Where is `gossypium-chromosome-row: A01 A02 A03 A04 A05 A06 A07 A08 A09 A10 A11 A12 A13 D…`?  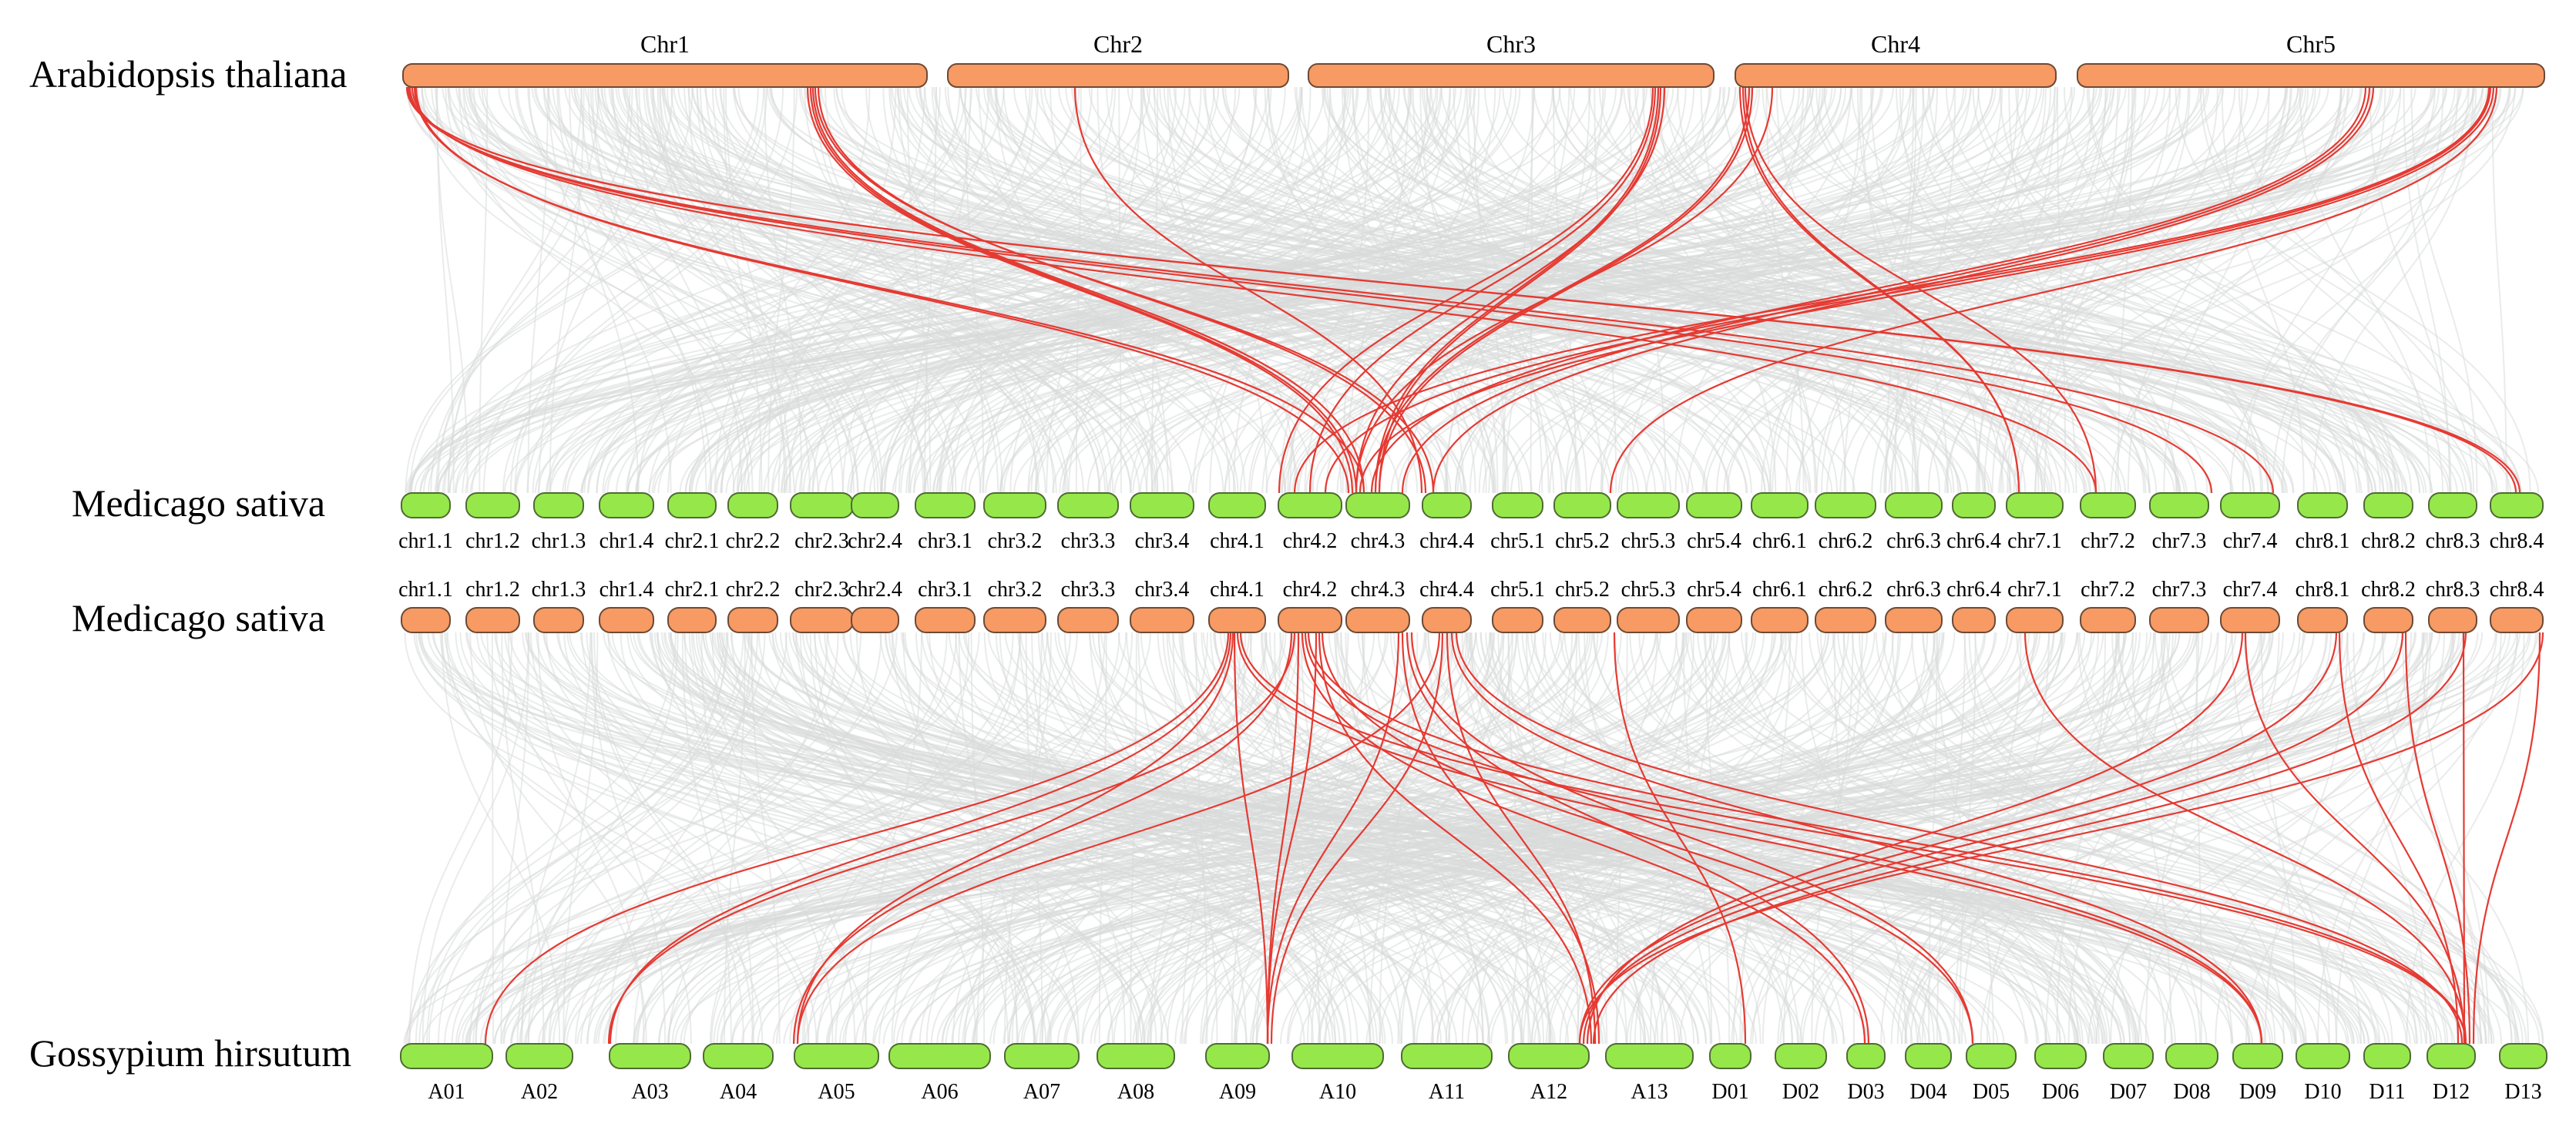 gossypium-chromosome-row: A01 A02 A03 A04 A05 A06 A07 A08 A09 A10 A11 A12 A13 D… is located at coordinates (1473, 1074).